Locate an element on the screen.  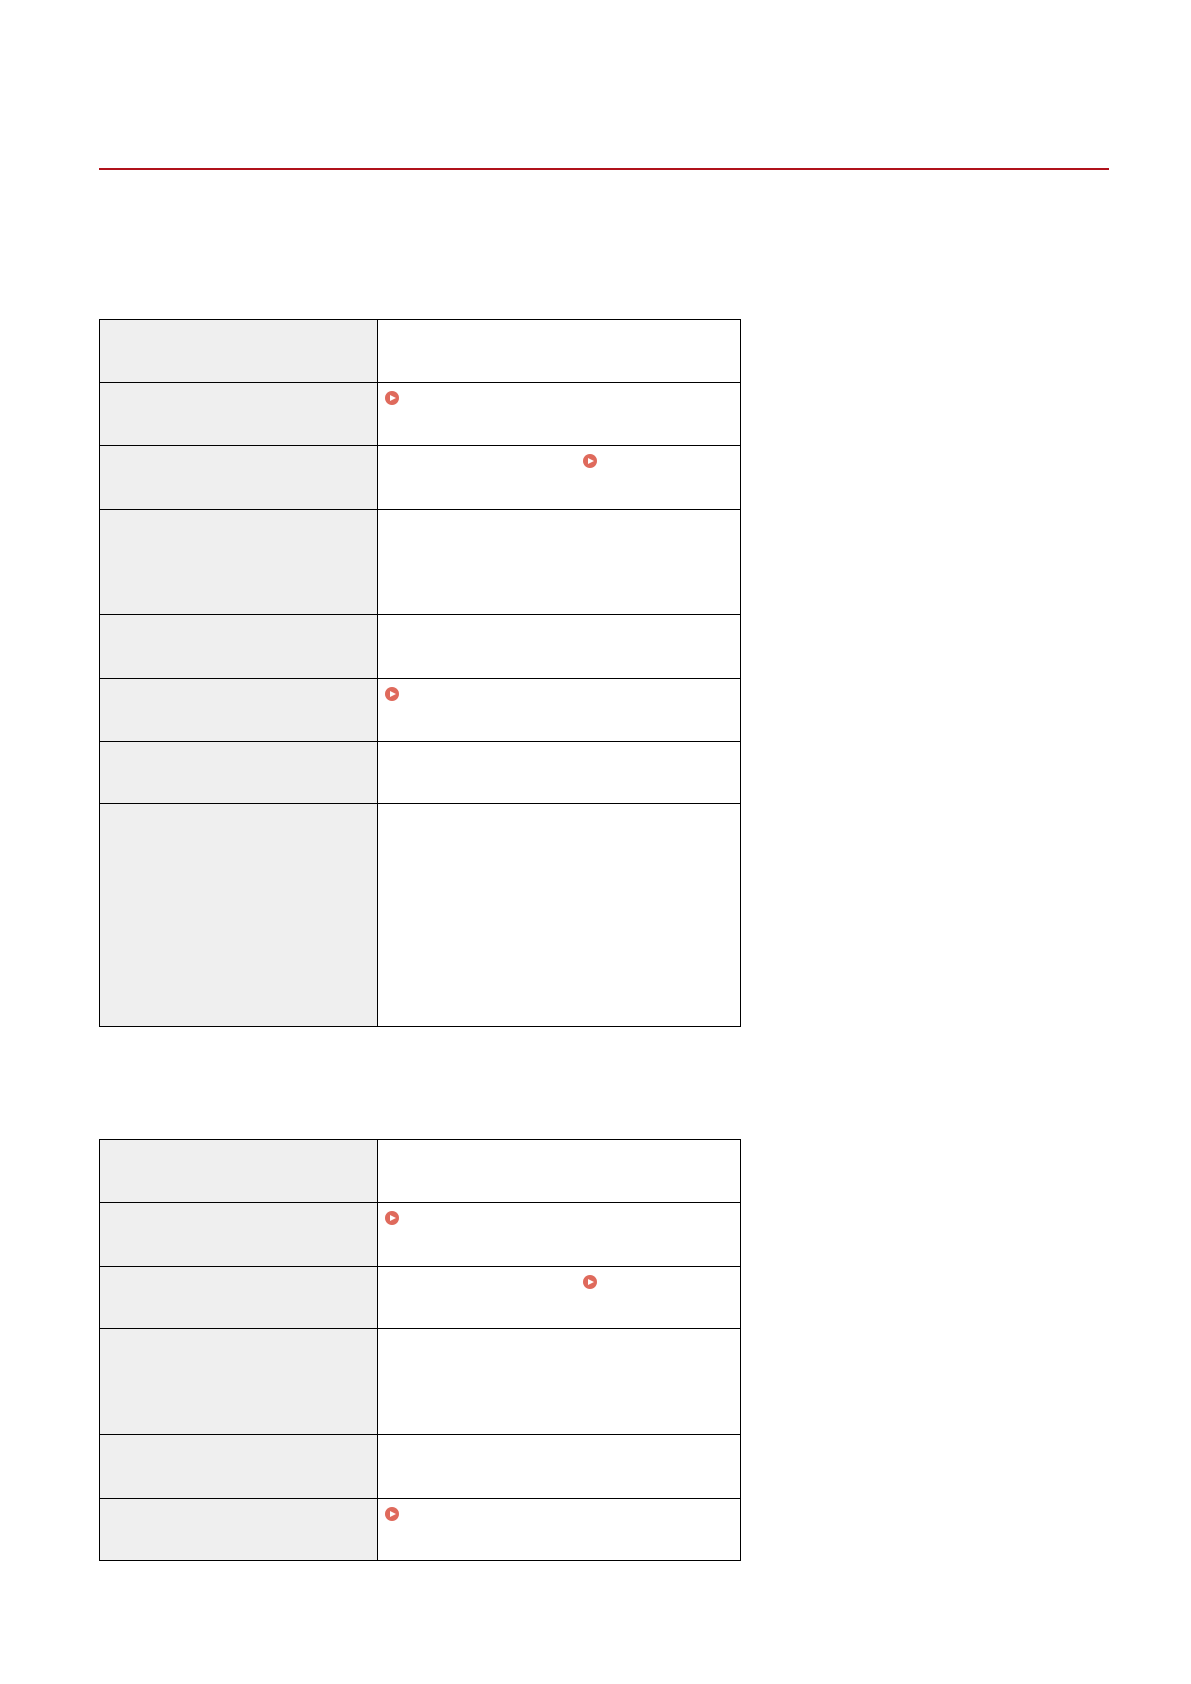
section-divider is located at coordinates (604, 169).